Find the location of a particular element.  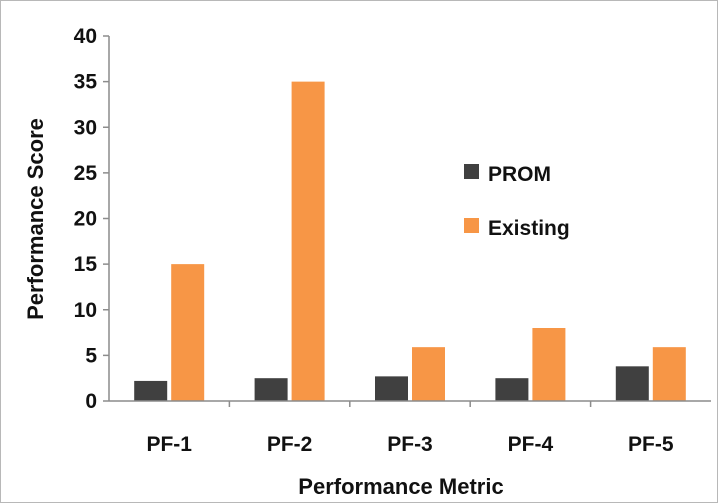

legend-label-prom: PROM is located at coordinates (519, 174).